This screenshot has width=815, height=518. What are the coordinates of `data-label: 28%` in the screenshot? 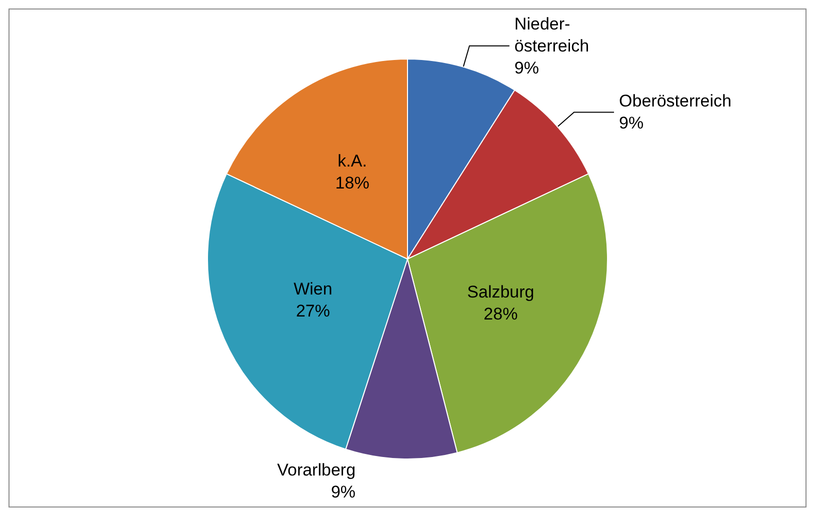 It's located at (501, 314).